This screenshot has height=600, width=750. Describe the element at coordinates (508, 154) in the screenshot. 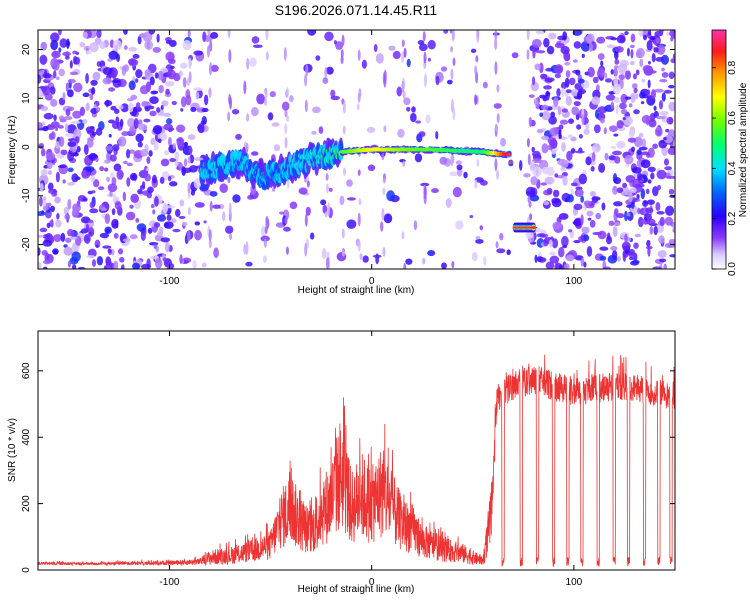

I see `signal-core` at that location.